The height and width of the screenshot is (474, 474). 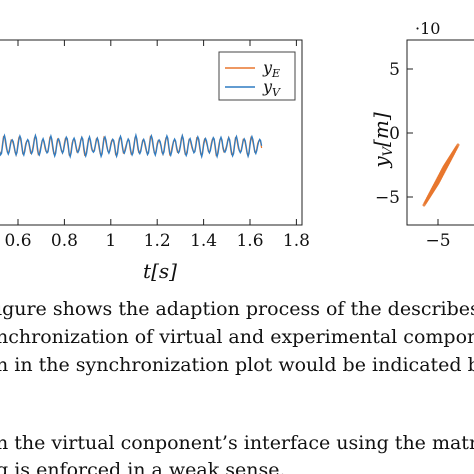 What do you see at coordinates (440, 132) in the screenshot?
I see `chart2-frame` at bounding box center [440, 132].